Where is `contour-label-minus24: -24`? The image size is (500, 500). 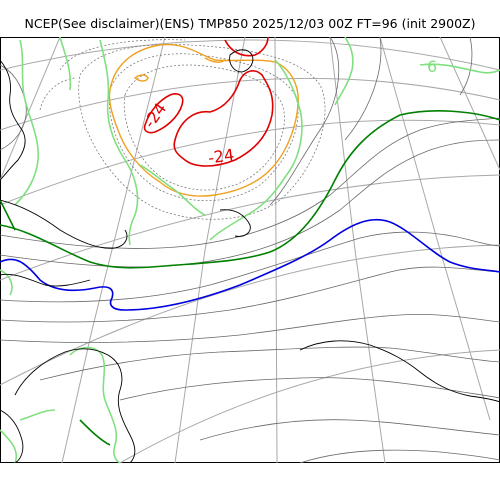 contour-label-minus24: -24 is located at coordinates (221, 156).